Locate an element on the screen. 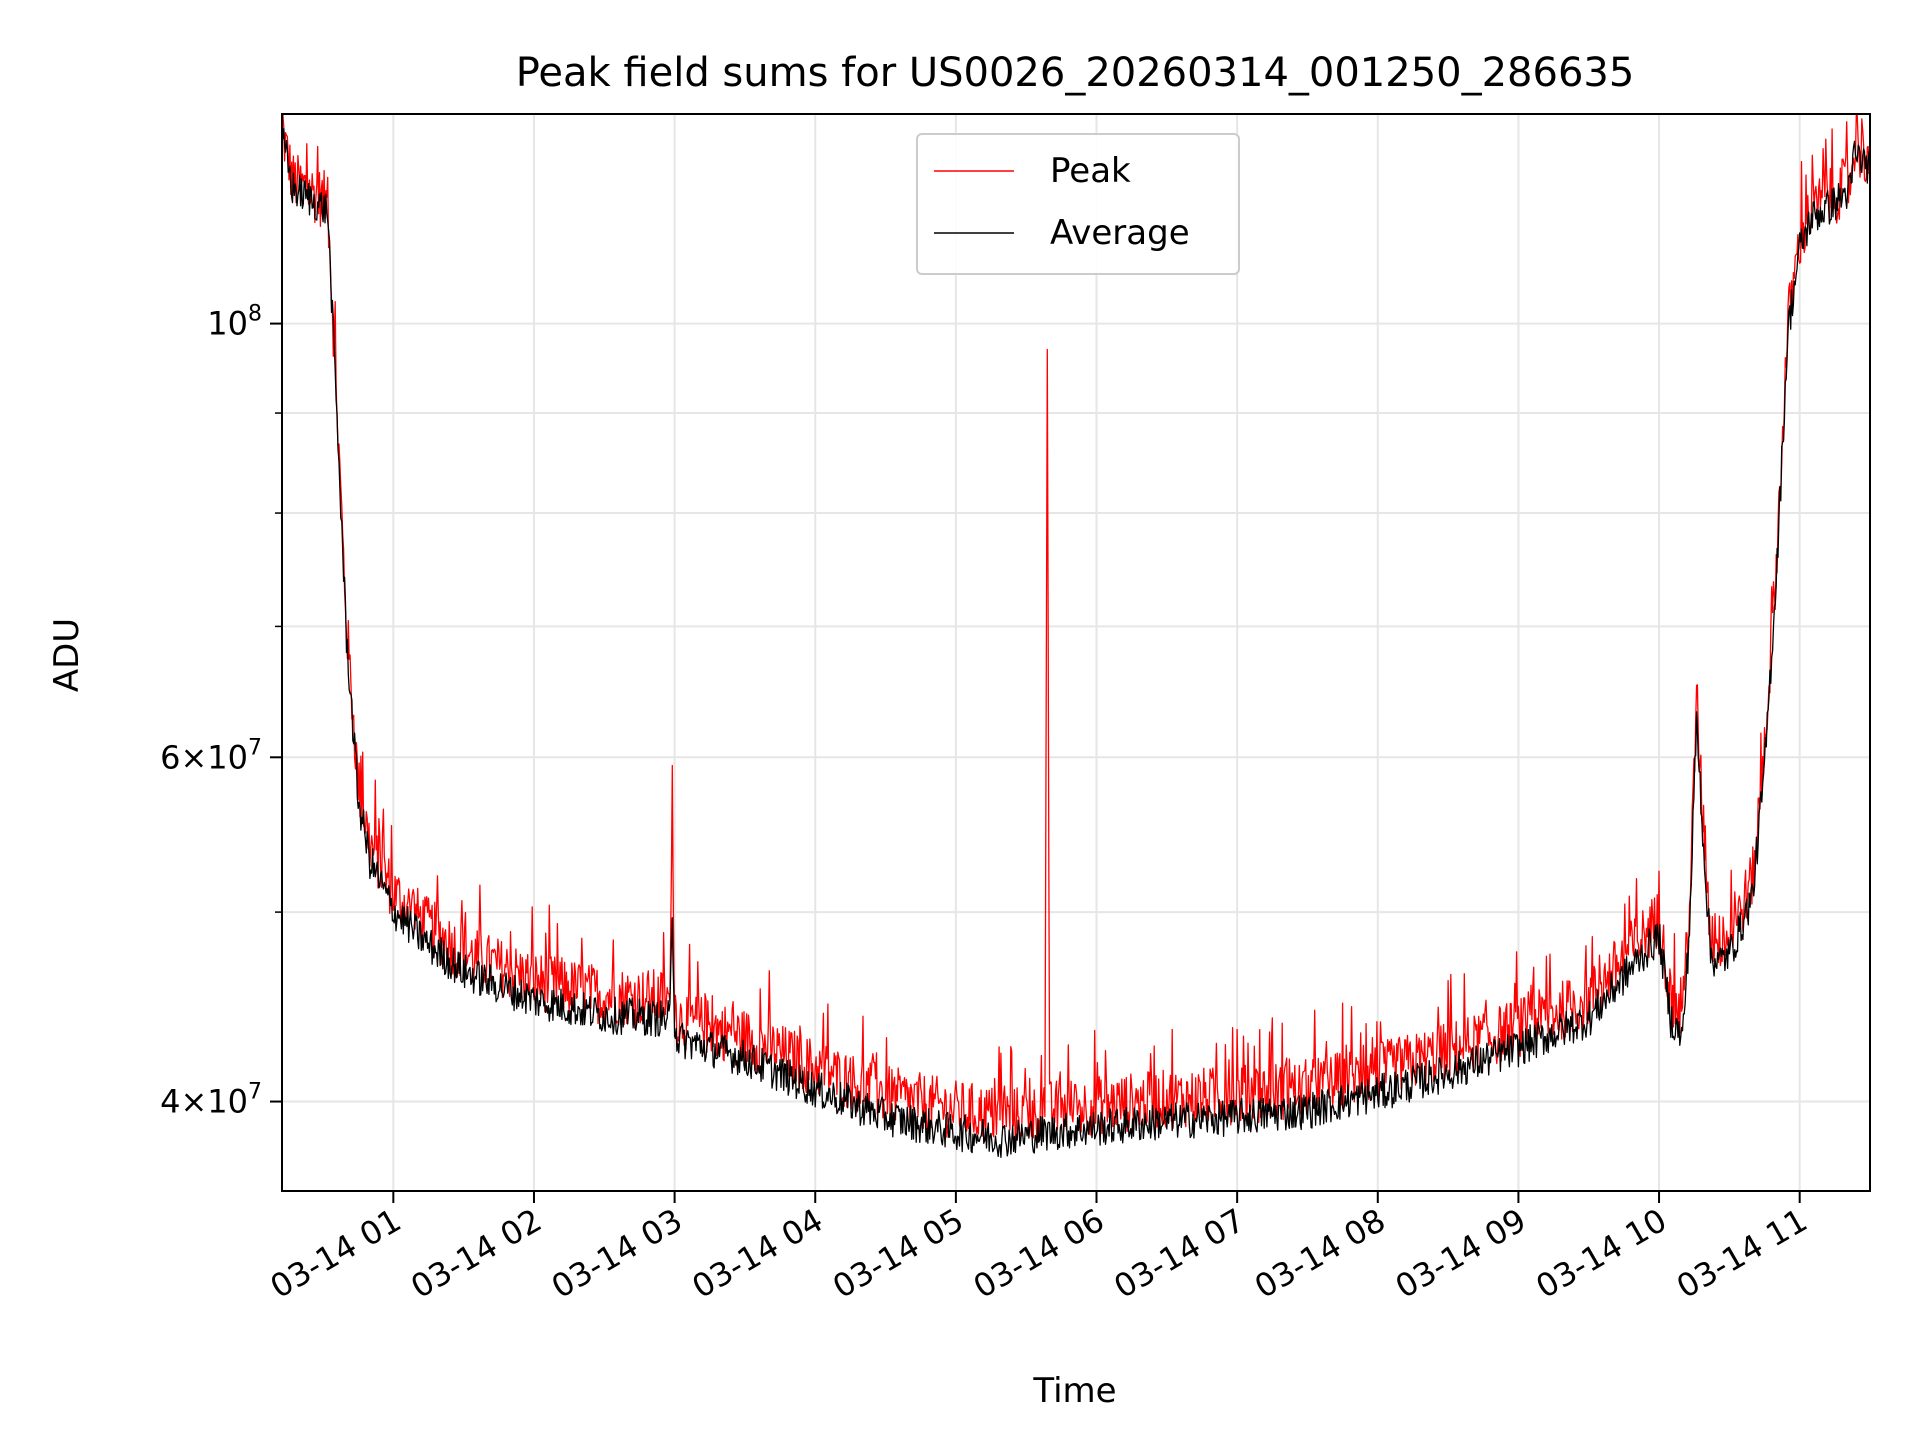 This screenshot has width=1920, height=1444. x-tick-label: 03-14 02 is located at coordinates (476, 1253).